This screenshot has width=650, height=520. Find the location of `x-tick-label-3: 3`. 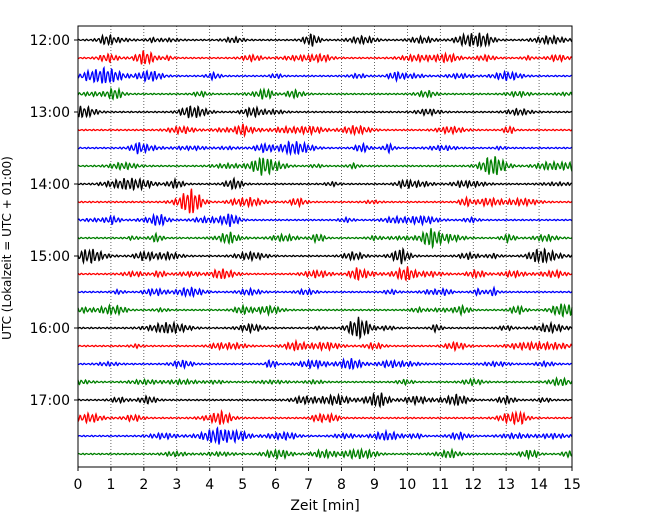

x-tick-label-3: 3 is located at coordinates (176, 485).